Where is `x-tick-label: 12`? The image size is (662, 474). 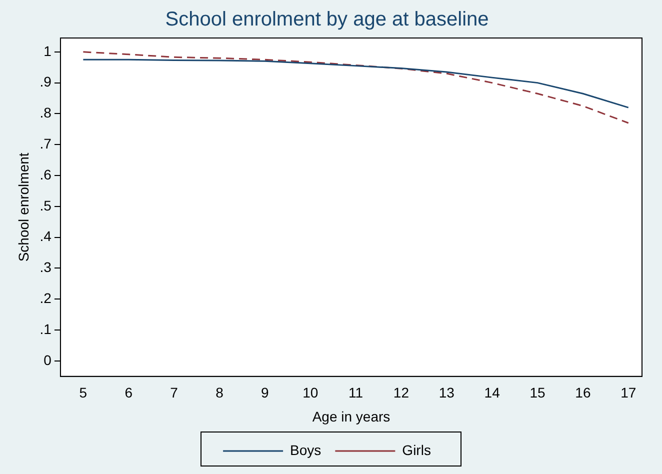
x-tick-label: 12 is located at coordinates (401, 392).